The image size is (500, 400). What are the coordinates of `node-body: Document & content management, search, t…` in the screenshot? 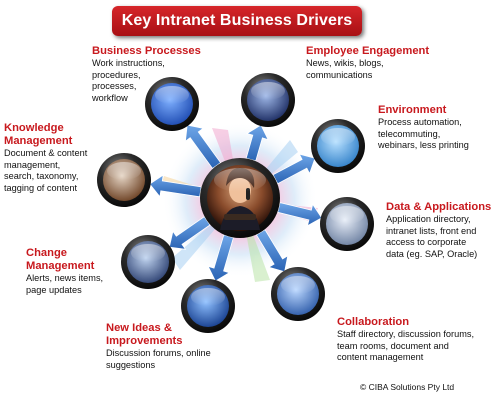 It's located at (46, 170).